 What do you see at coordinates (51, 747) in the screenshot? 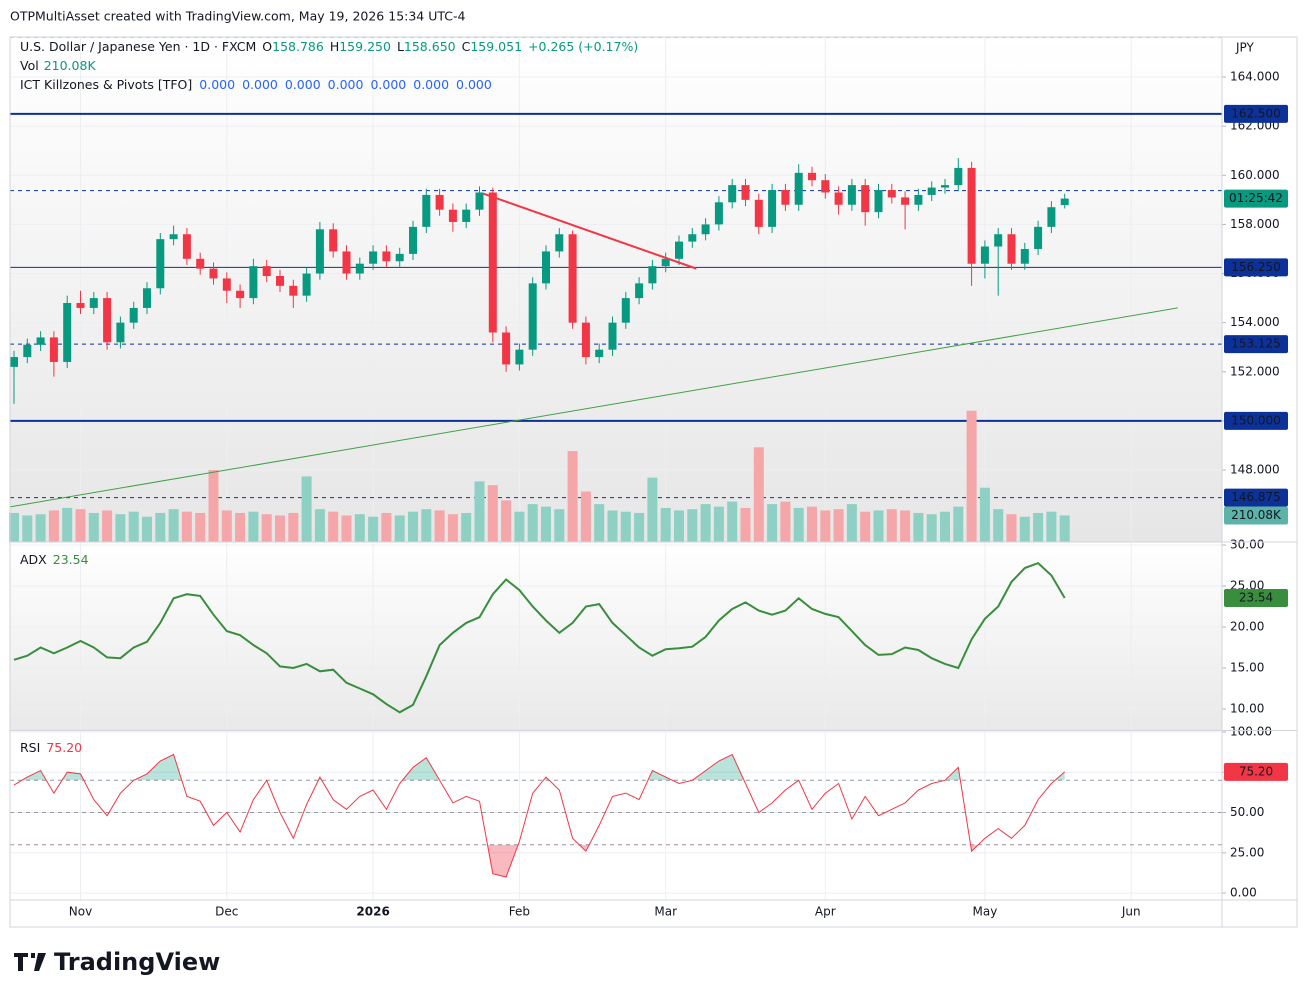
I see `legend: RSI 75.20` at bounding box center [51, 747].